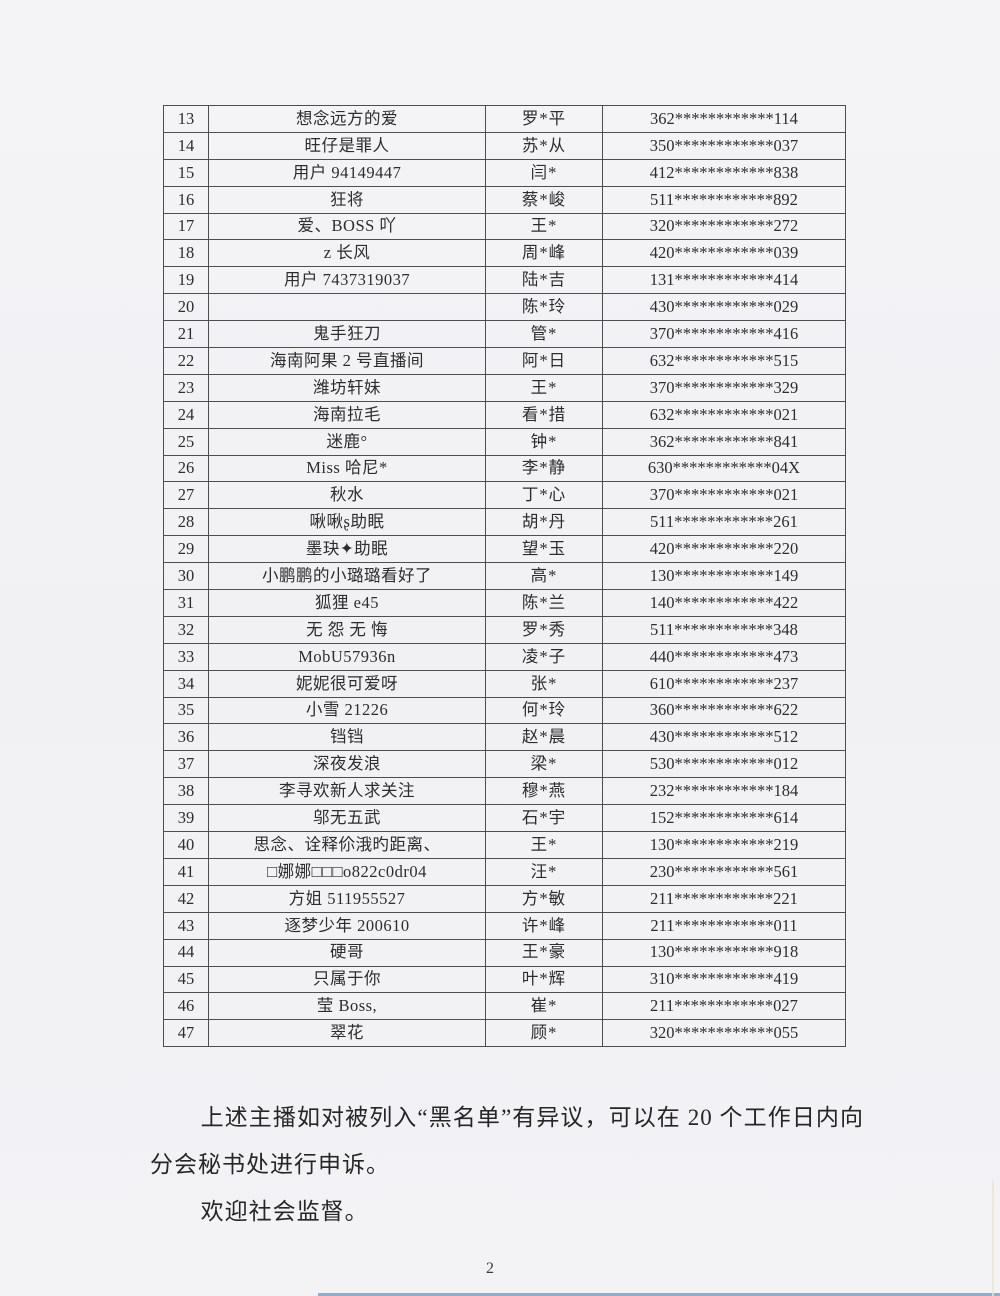  I want to click on nickname-cell: 只属于你, so click(347, 979).